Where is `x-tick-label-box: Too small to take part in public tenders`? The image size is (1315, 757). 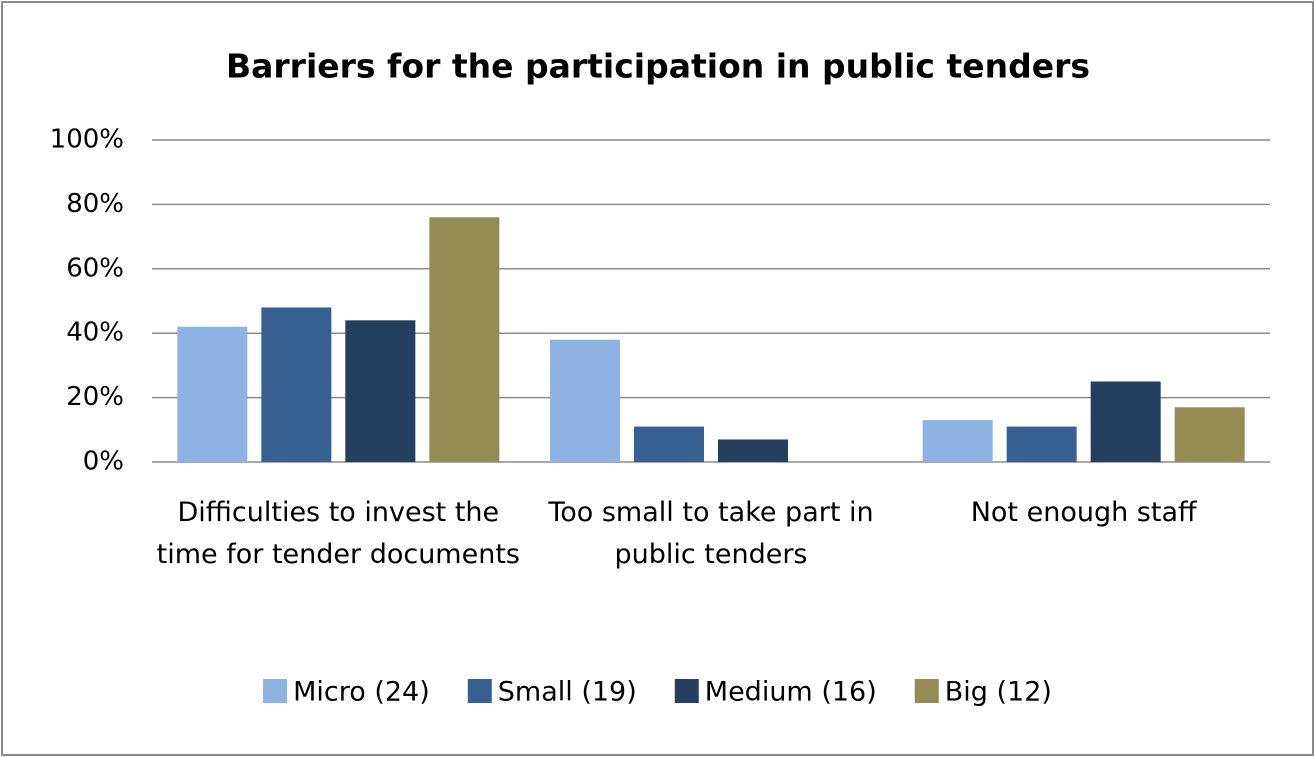 x-tick-label-box: Too small to take part in public tenders is located at coordinates (711, 533).